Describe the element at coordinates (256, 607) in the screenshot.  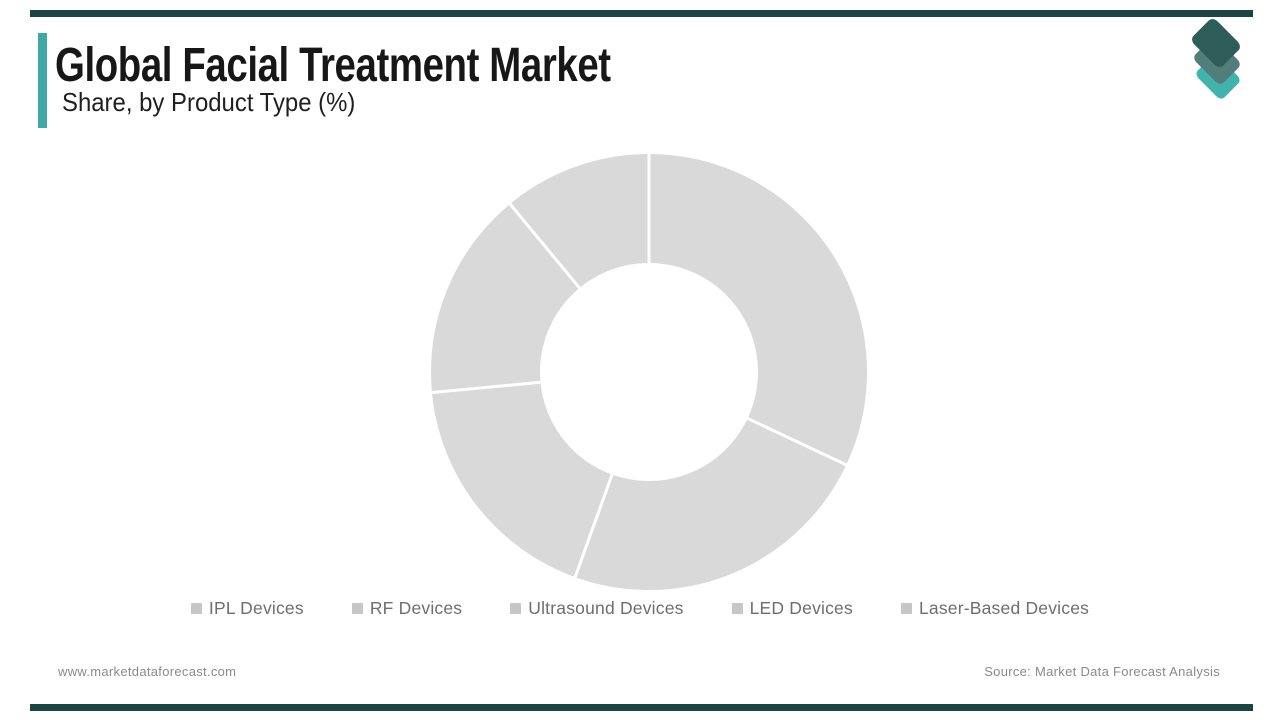
I see `legend-label: IPL Devices` at that location.